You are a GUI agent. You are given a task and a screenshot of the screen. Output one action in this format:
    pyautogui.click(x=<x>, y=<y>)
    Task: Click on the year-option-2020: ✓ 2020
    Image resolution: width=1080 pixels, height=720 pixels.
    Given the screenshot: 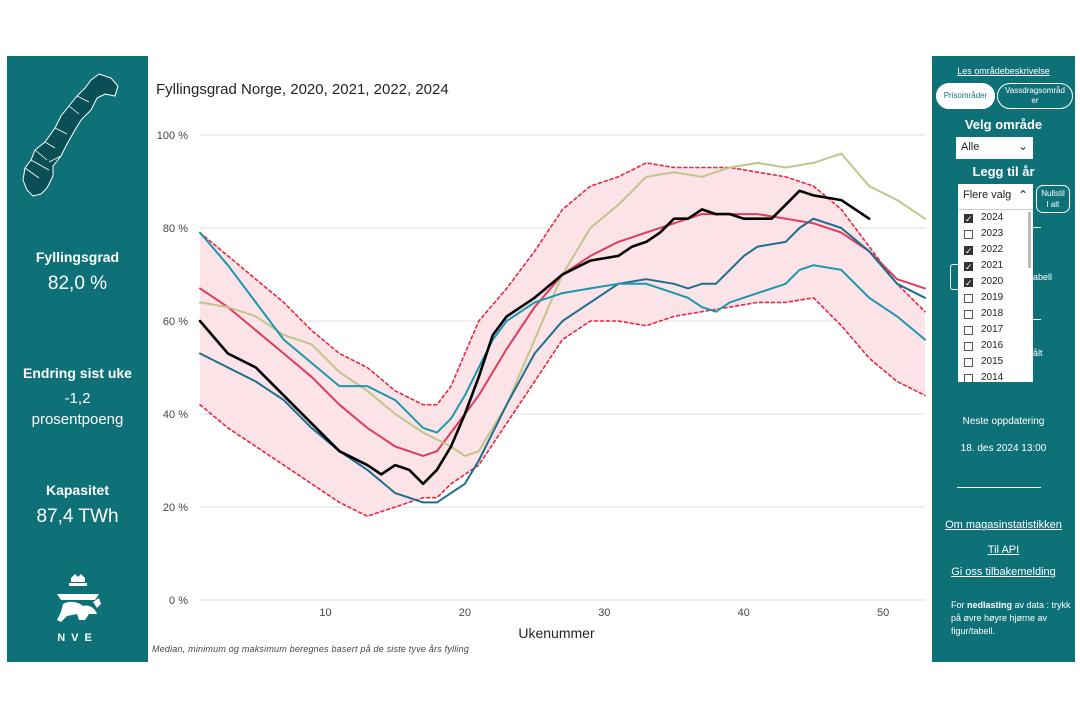 What is the action you would take?
    pyautogui.click(x=995, y=282)
    